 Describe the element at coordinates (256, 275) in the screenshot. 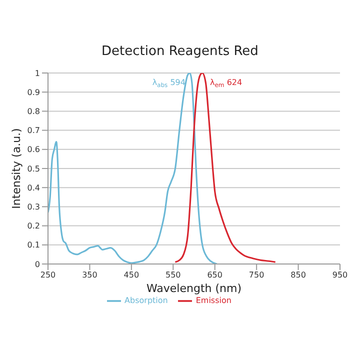

I see `x-tick-label: 750` at that location.